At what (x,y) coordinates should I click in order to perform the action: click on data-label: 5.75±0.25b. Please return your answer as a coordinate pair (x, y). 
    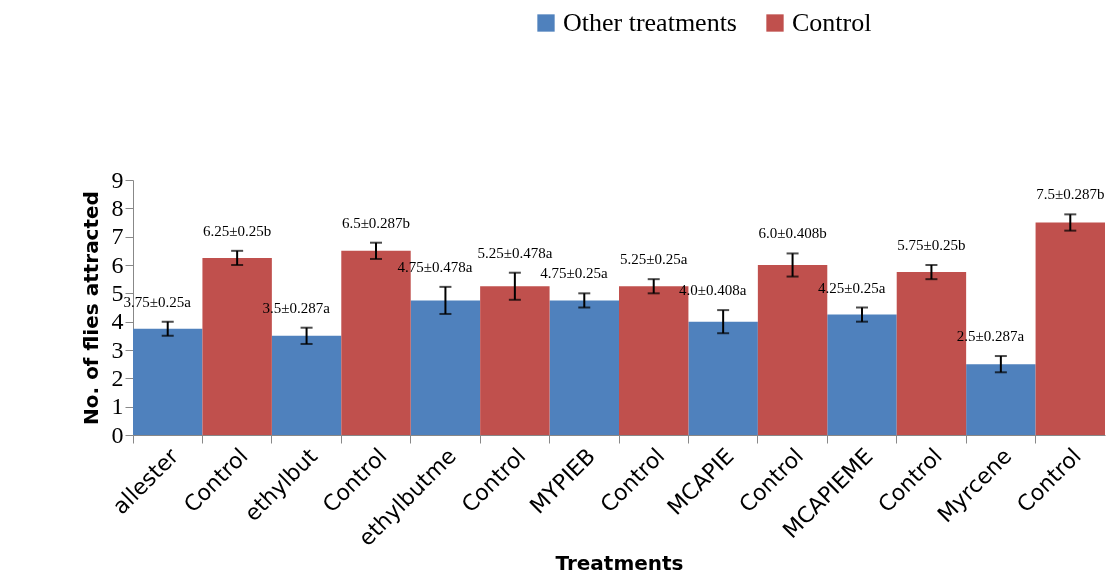
    Looking at the image, I should click on (931, 245).